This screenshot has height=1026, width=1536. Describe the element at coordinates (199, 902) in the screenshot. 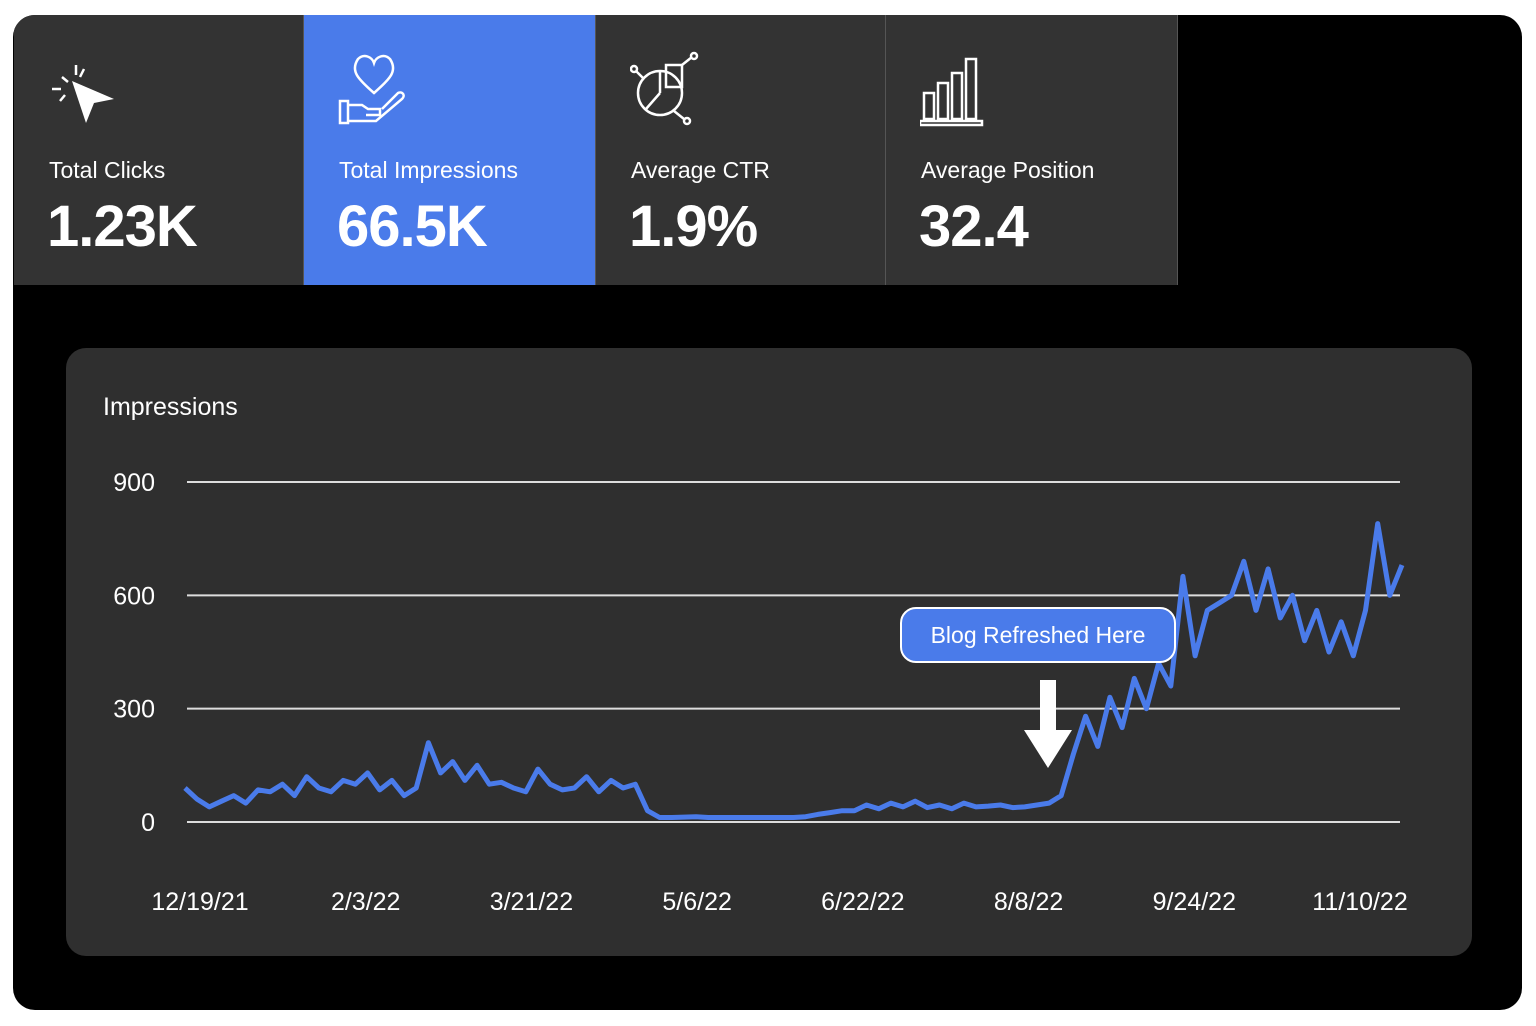

I see `x-tick-label: 12/19/21` at that location.